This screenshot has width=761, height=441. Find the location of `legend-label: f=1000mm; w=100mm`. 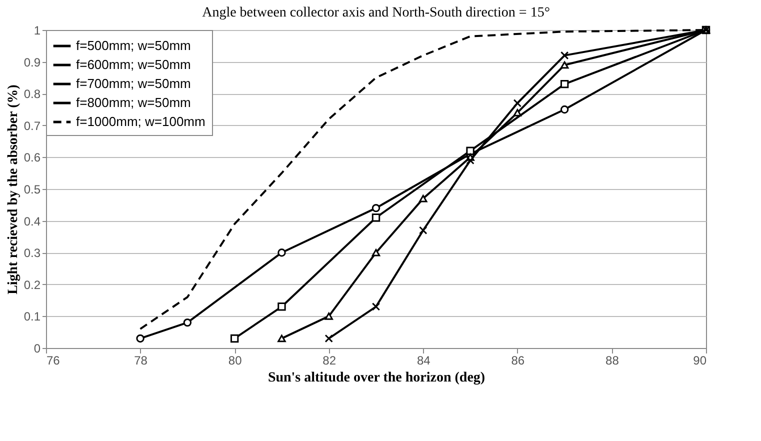

legend-label: f=1000mm; w=100mm is located at coordinates (141, 121).